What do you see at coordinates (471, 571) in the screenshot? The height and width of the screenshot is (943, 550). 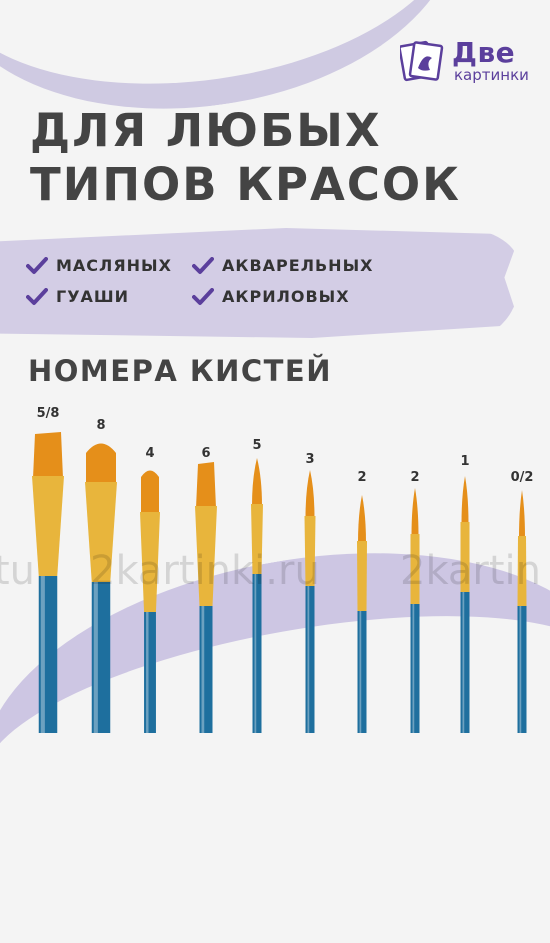 I see `watermark-text: 2kartin` at bounding box center [471, 571].